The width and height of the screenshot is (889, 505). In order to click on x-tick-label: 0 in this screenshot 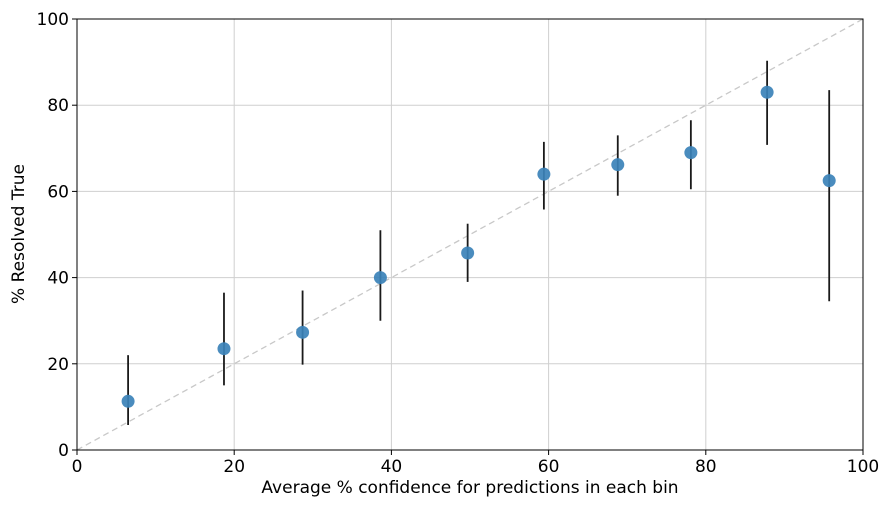, I will do `click(77, 467)`.